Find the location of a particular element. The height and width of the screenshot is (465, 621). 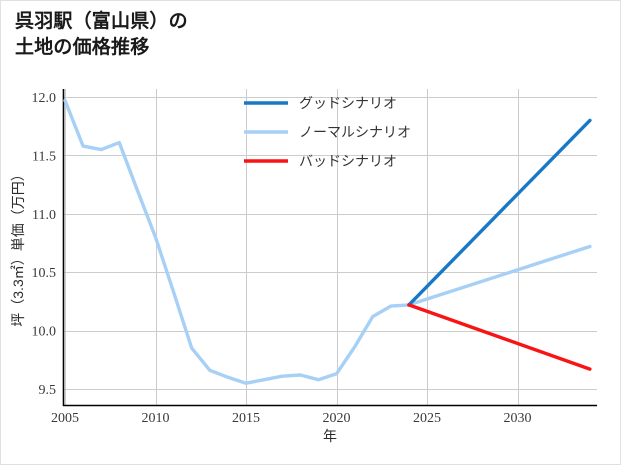

page-title: 呉羽駅（富山県）の 土地の価格推移 is located at coordinates (101, 35).